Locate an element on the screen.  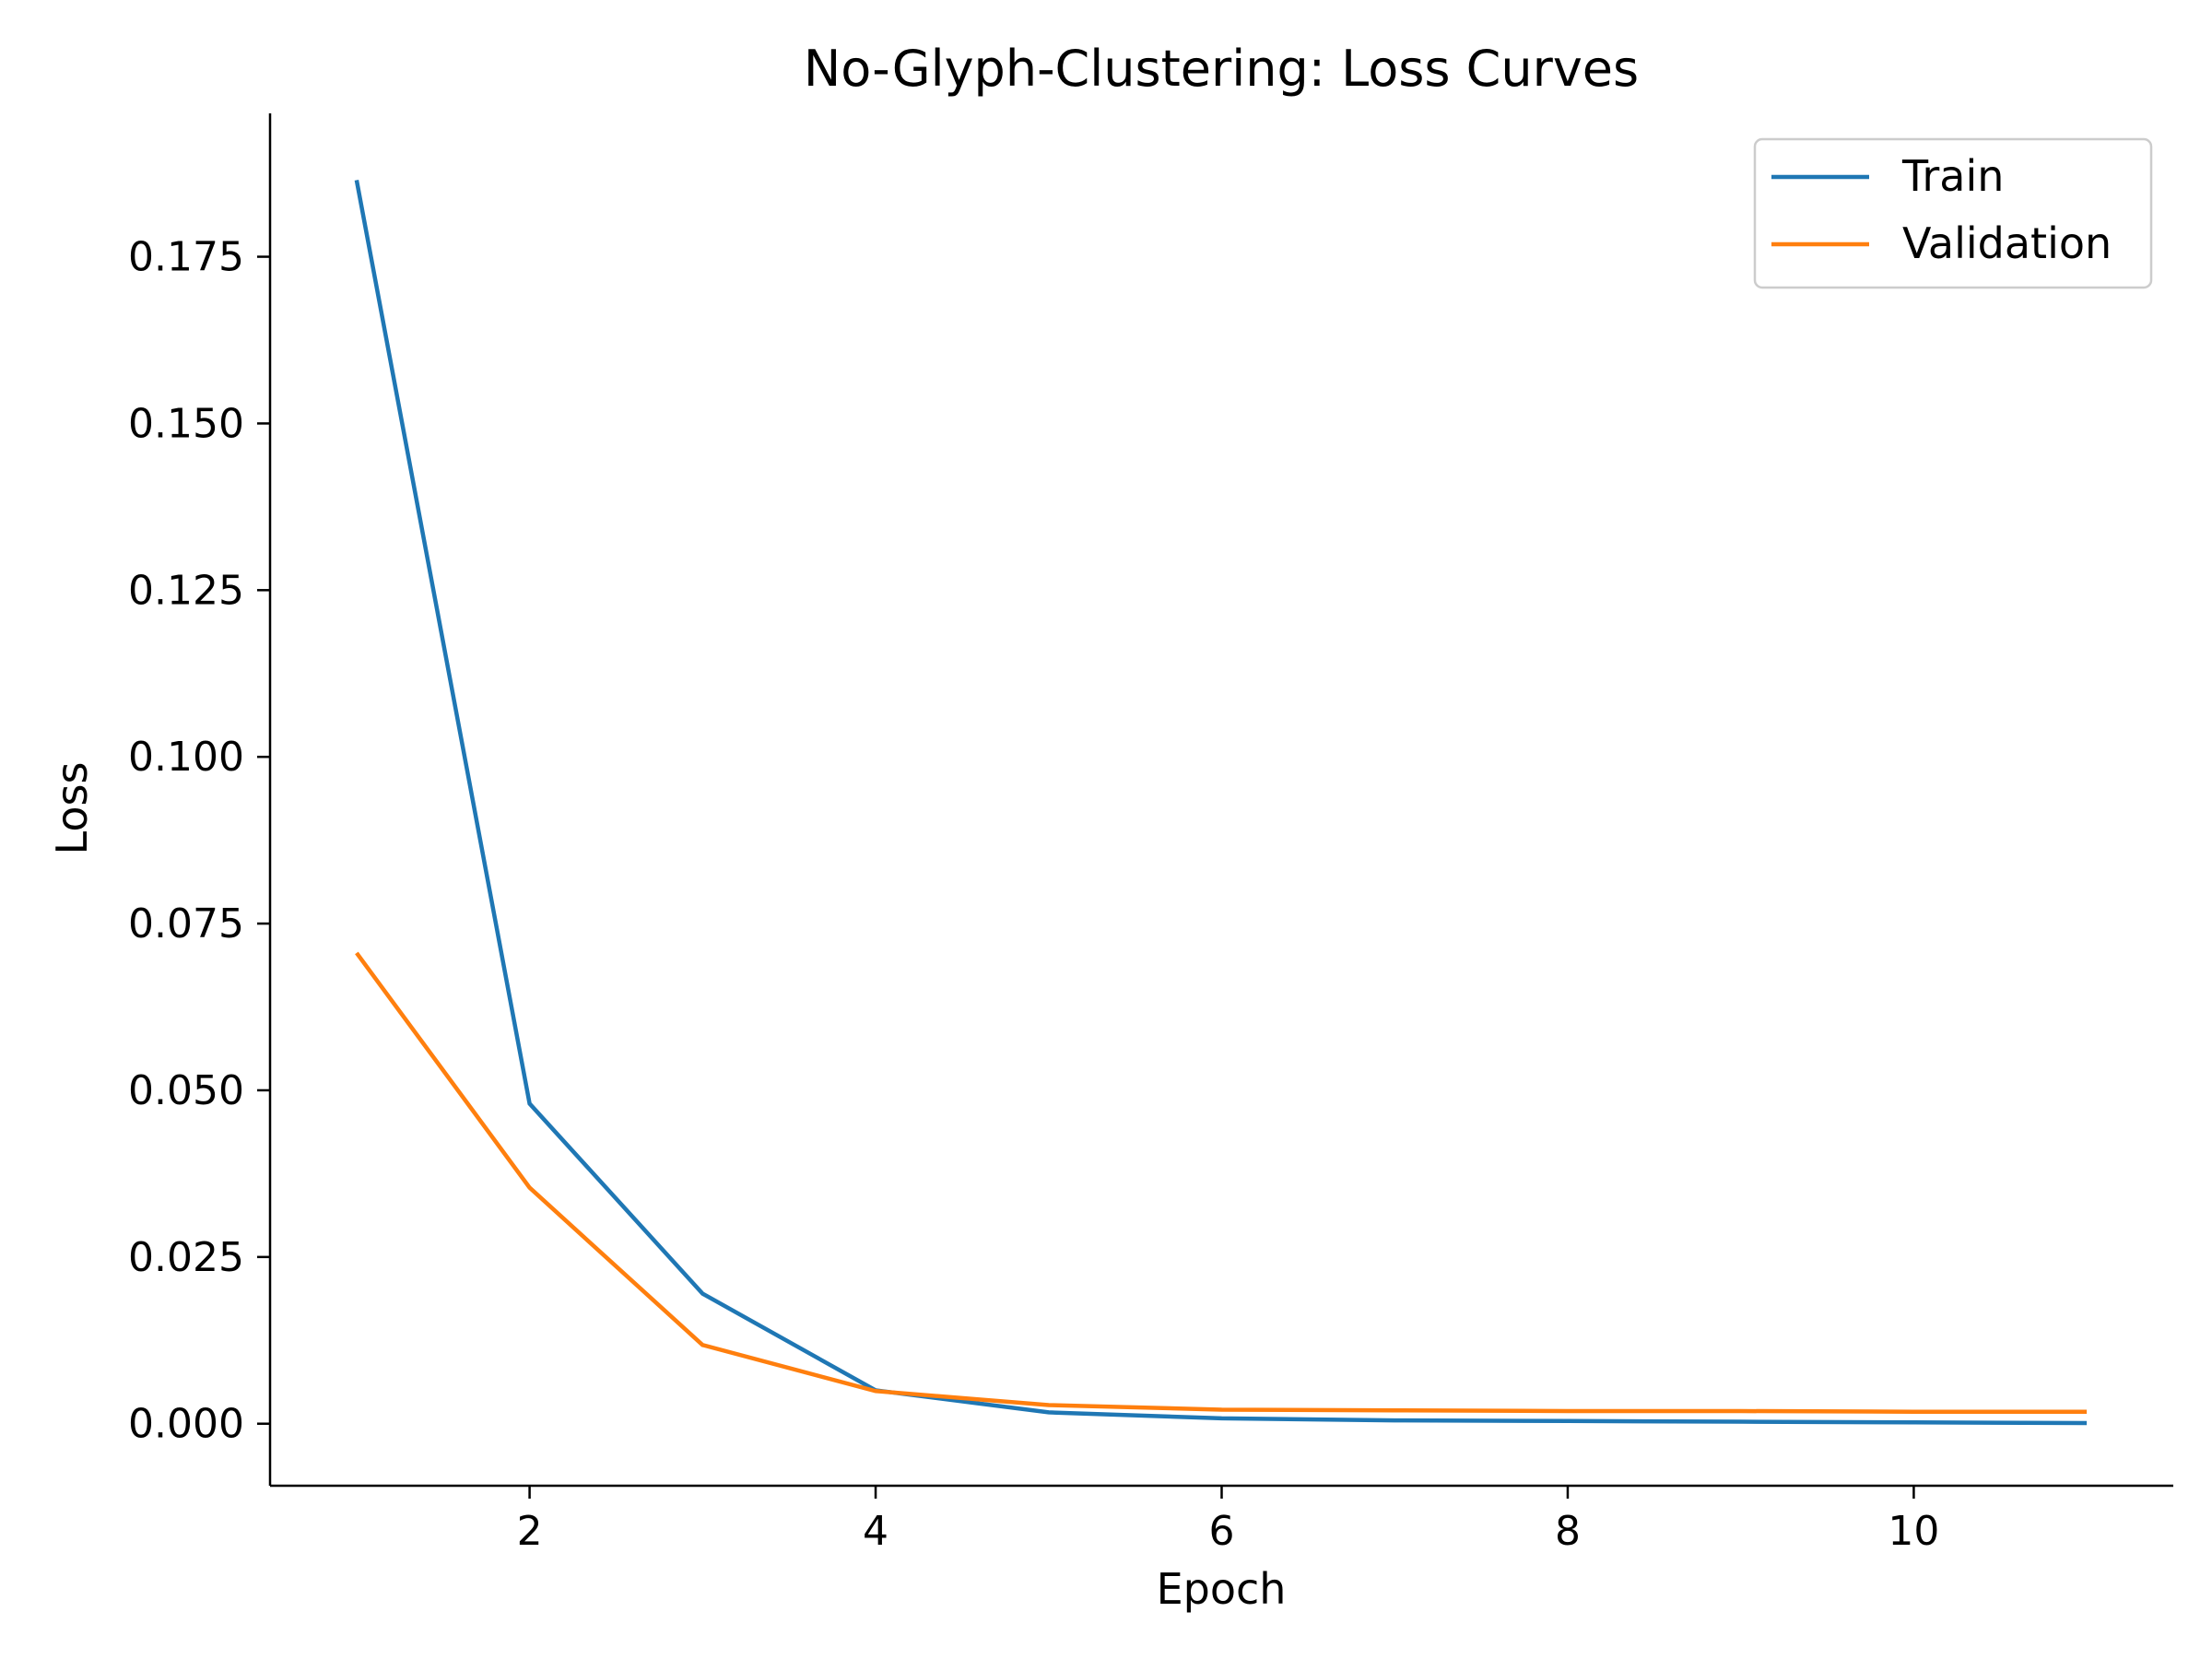
legend: Train Validation is located at coordinates (1953, 213).